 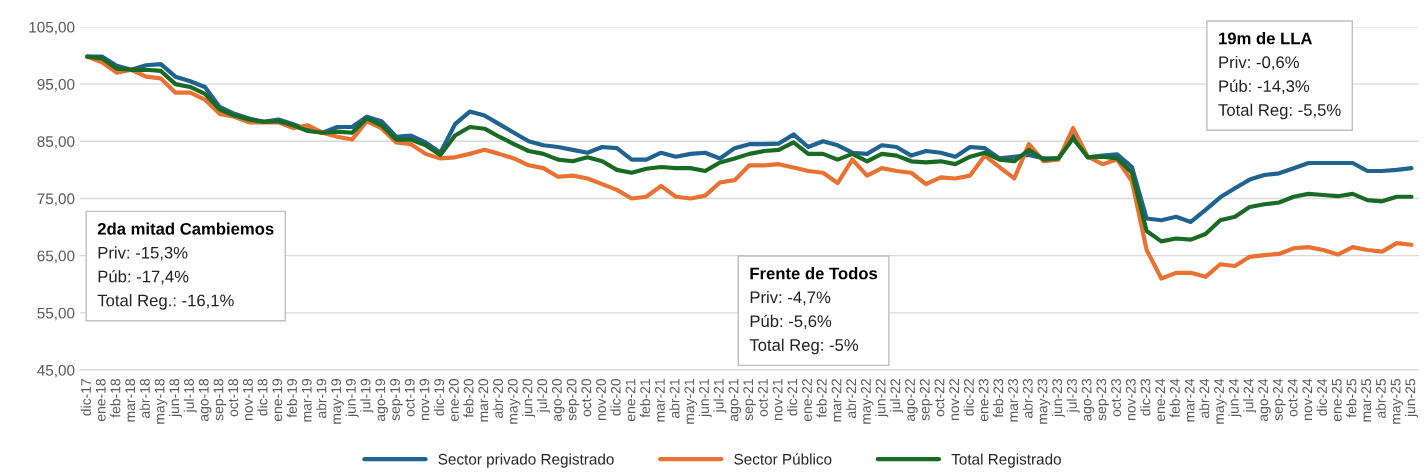 I want to click on x-tick-label: oct-20, so click(x=586, y=397).